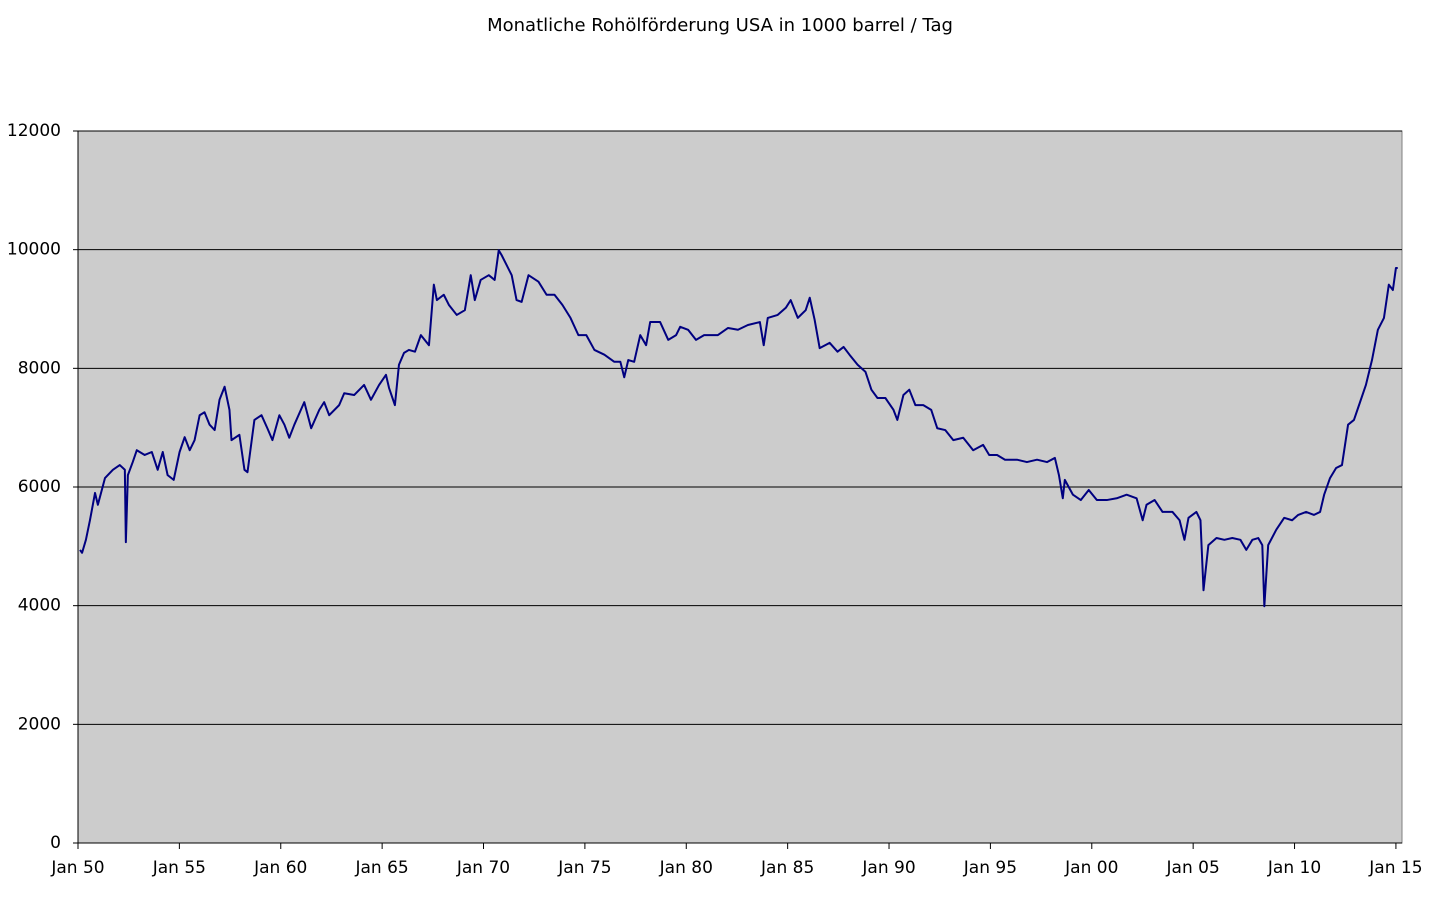 Image resolution: width=1433 pixels, height=898 pixels. Describe the element at coordinates (77, 868) in the screenshot. I see `x-tick-label: Jan 50` at that location.